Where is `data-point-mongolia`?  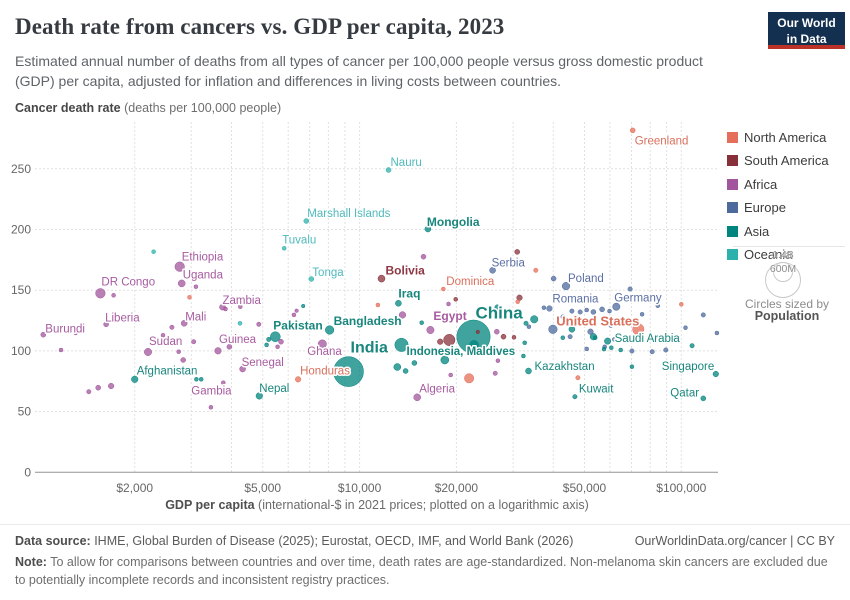 data-point-mongolia is located at coordinates (428, 229).